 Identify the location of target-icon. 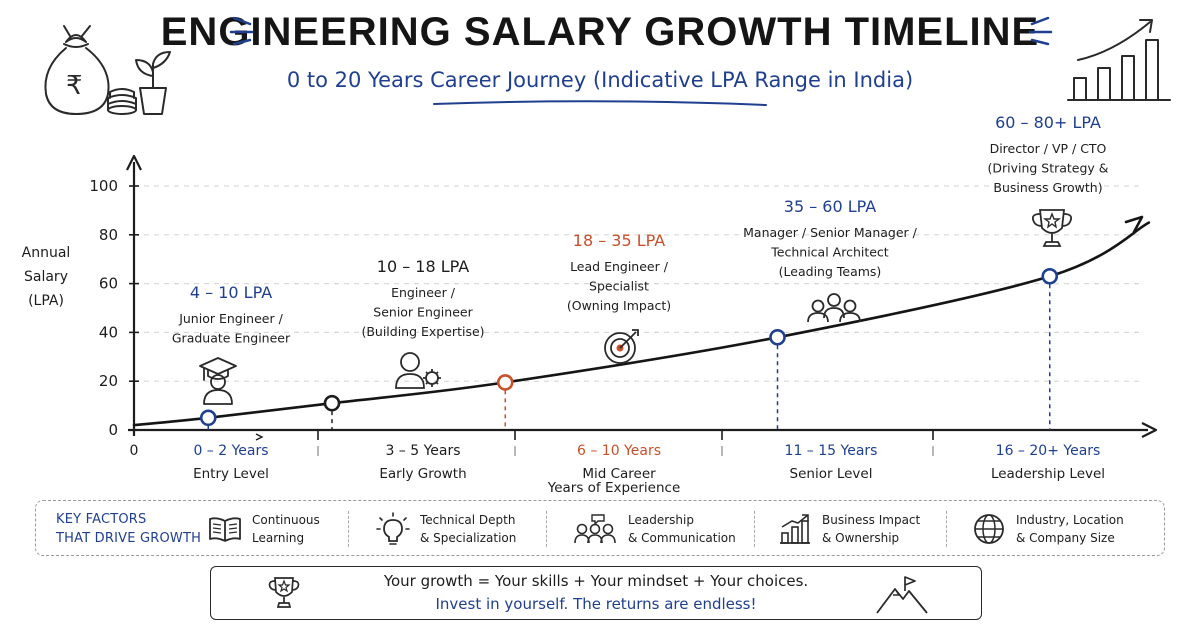
(621, 346).